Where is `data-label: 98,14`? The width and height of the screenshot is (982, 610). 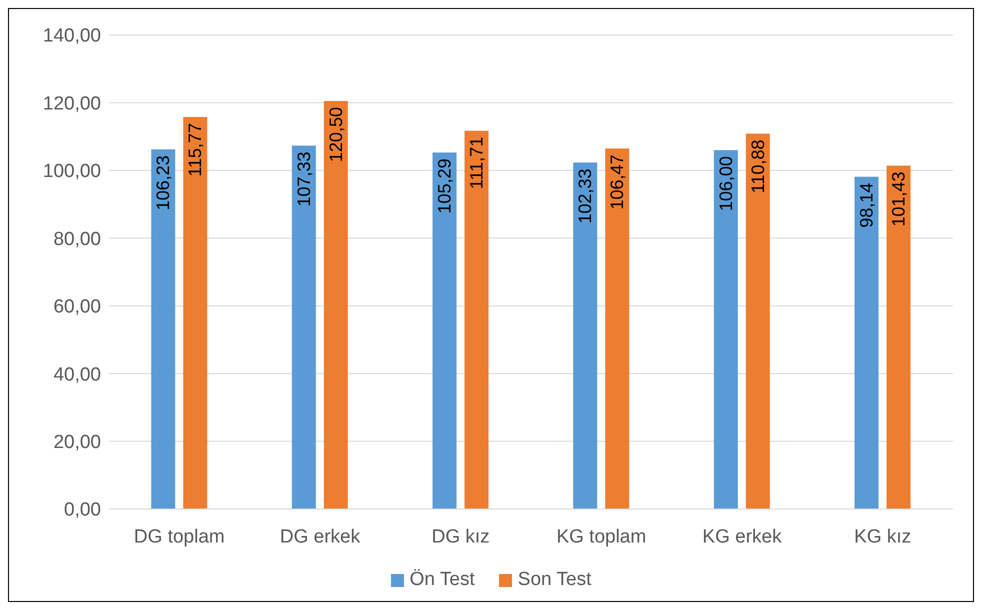
data-label: 98,14 is located at coordinates (866, 205).